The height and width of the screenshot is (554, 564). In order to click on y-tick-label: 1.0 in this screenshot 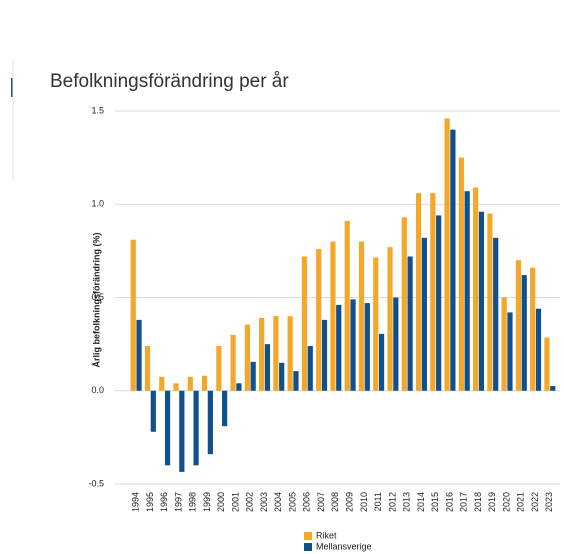, I will do `click(97, 204)`.